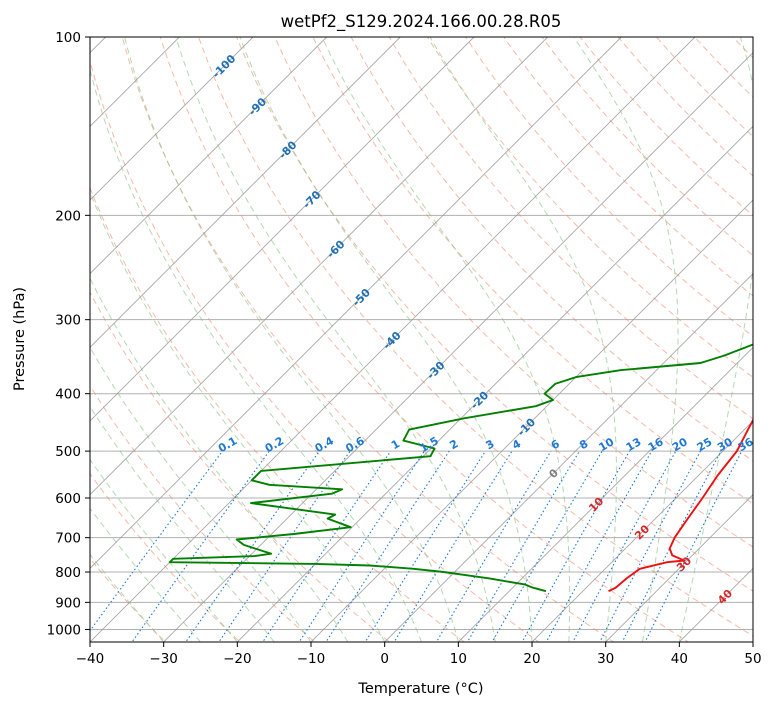  I want to click on y-tick-label: 400, so click(68, 395).